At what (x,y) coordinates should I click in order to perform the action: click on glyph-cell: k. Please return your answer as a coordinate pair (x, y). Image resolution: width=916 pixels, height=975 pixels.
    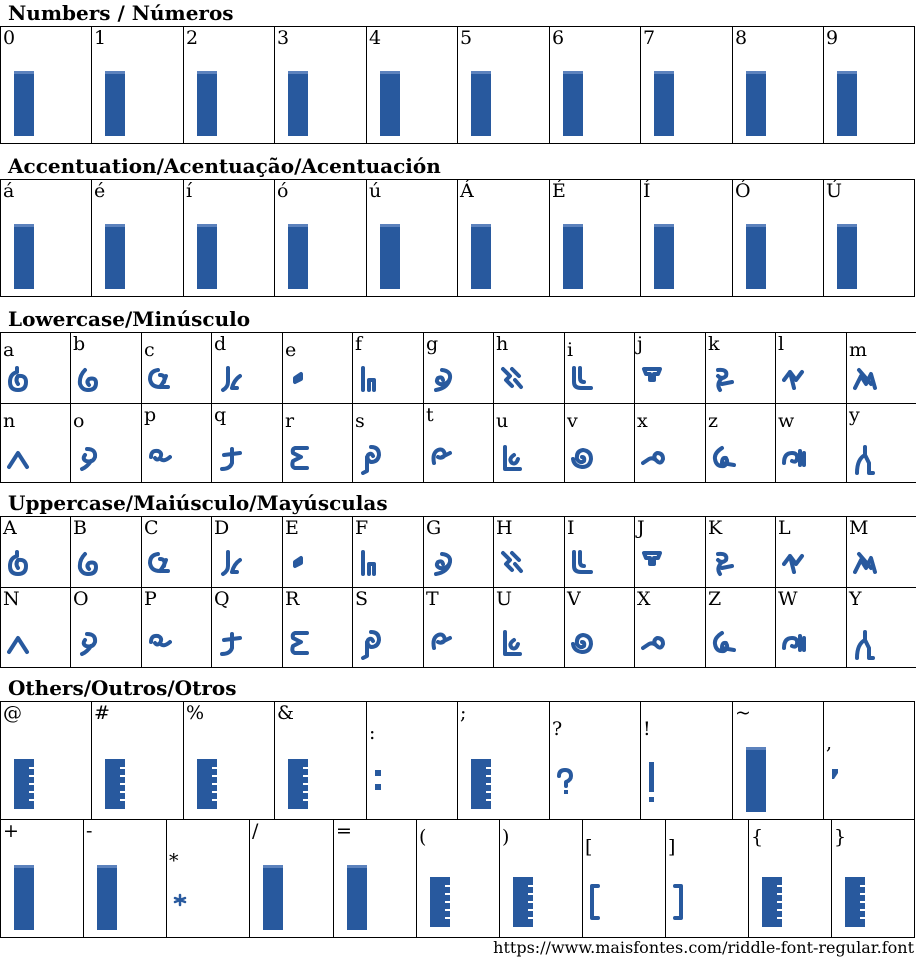
    Looking at the image, I should click on (741, 368).